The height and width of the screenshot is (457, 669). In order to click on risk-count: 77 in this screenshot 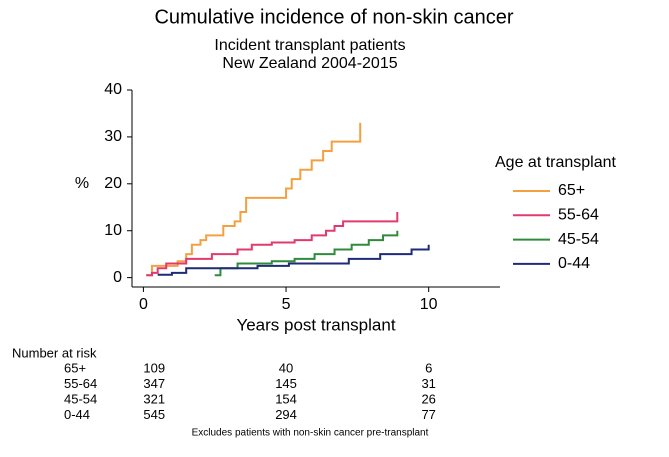, I will do `click(428, 414)`.